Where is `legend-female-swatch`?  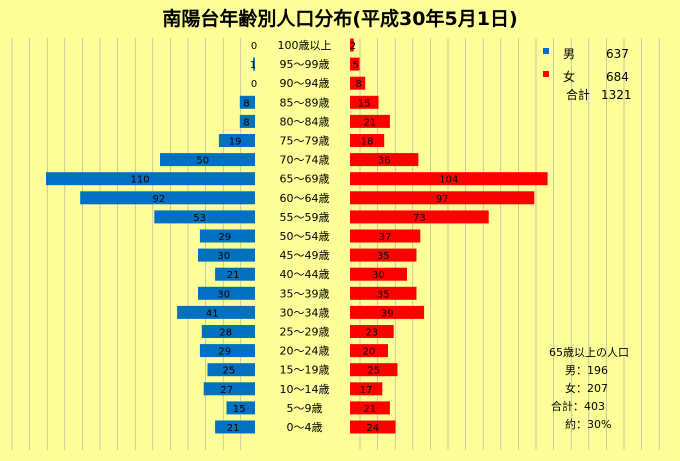 legend-female-swatch is located at coordinates (546, 74).